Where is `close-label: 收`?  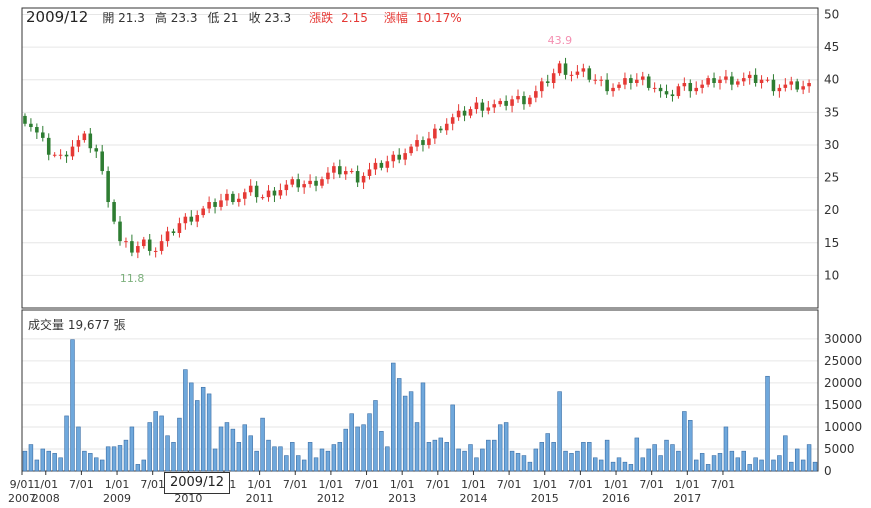 close-label: 收 is located at coordinates (254, 18).